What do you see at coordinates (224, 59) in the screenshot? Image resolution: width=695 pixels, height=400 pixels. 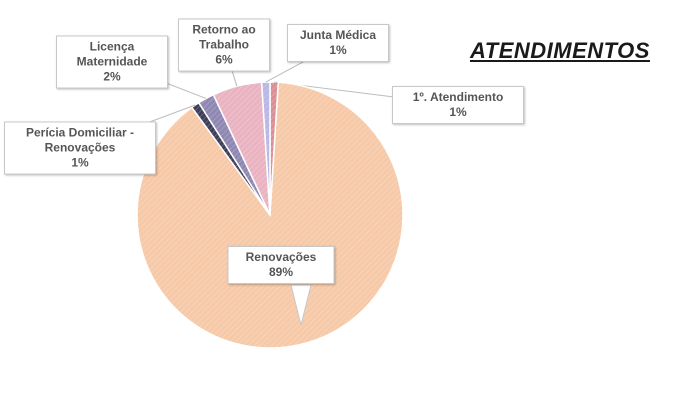 I see `label-value: 6%` at bounding box center [224, 59].